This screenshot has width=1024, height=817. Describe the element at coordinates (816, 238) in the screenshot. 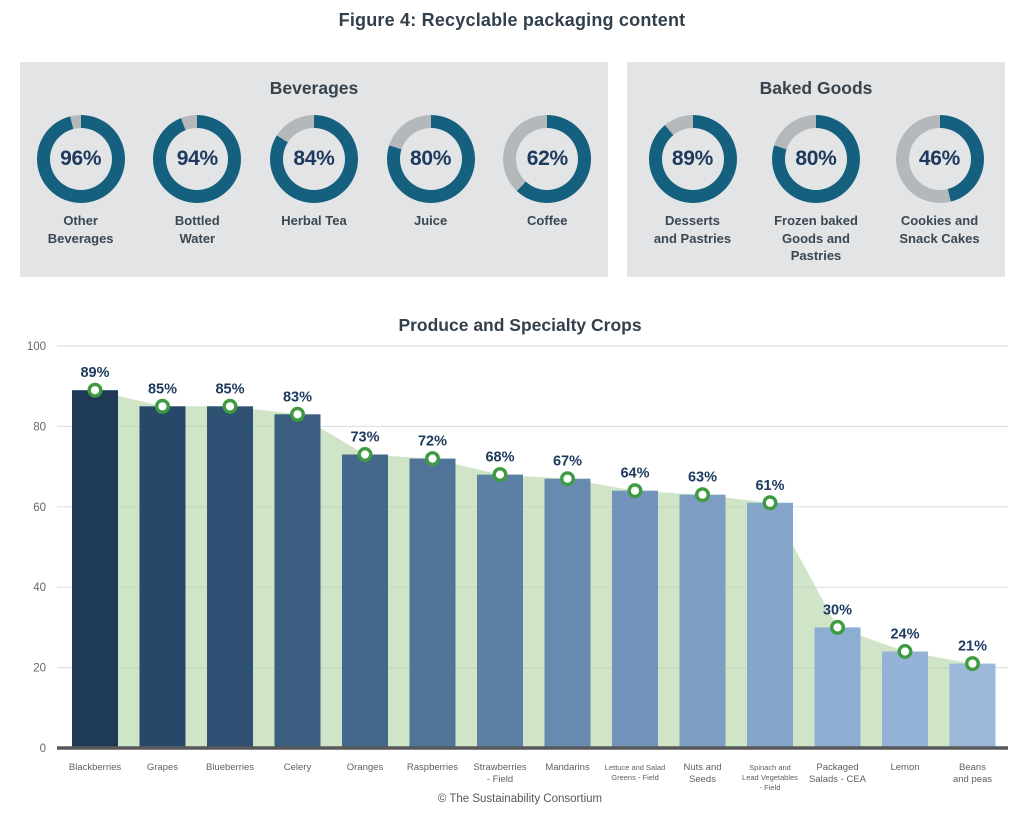

I see `donut-category-label: Frozen baked Goods and Pastries` at that location.